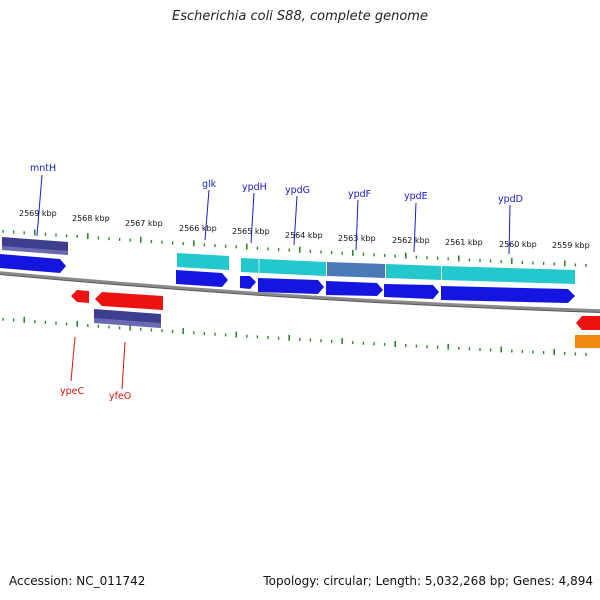 Image resolution: width=600 pixels, height=600 pixels. Describe the element at coordinates (209, 184) in the screenshot. I see `gene-label-glk: glk` at that location.